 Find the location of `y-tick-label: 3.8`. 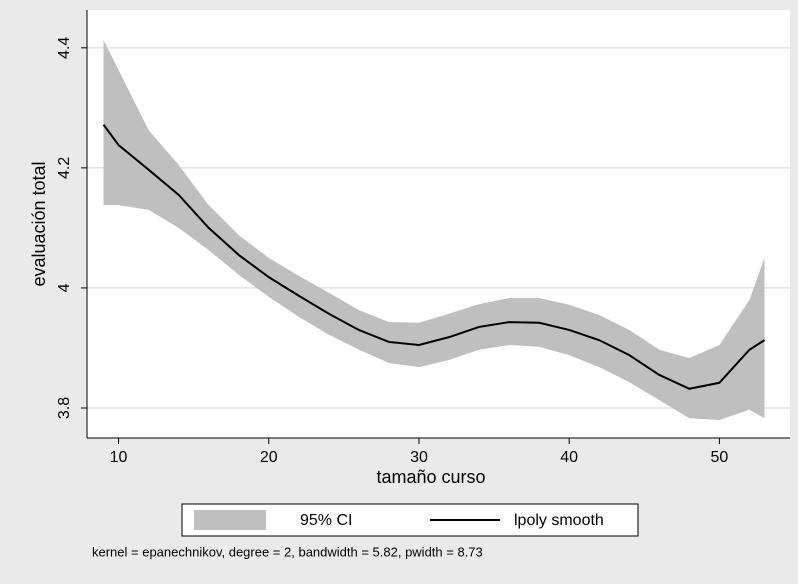

y-tick-label: 3.8 is located at coordinates (64, 408).